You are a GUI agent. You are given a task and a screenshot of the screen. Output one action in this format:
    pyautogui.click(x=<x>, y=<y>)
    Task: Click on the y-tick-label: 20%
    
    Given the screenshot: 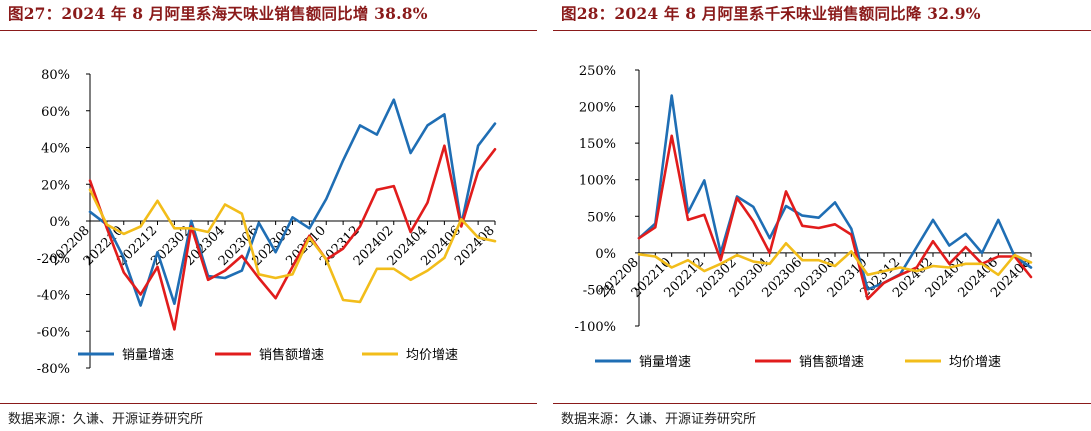 What is the action you would take?
    pyautogui.click(x=55, y=185)
    